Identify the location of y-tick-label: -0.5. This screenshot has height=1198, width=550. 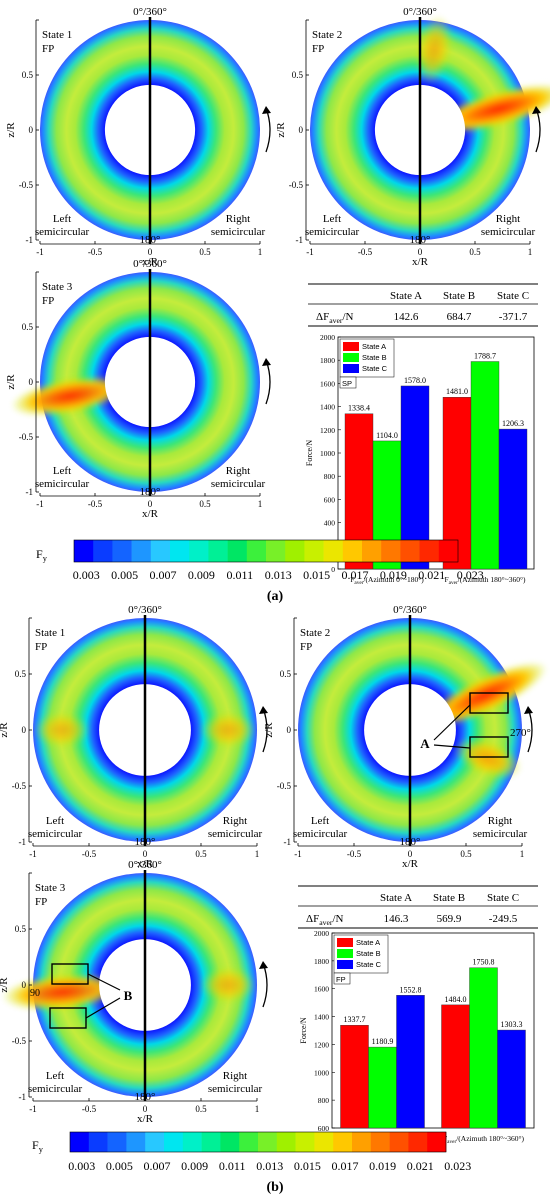
(284, 786).